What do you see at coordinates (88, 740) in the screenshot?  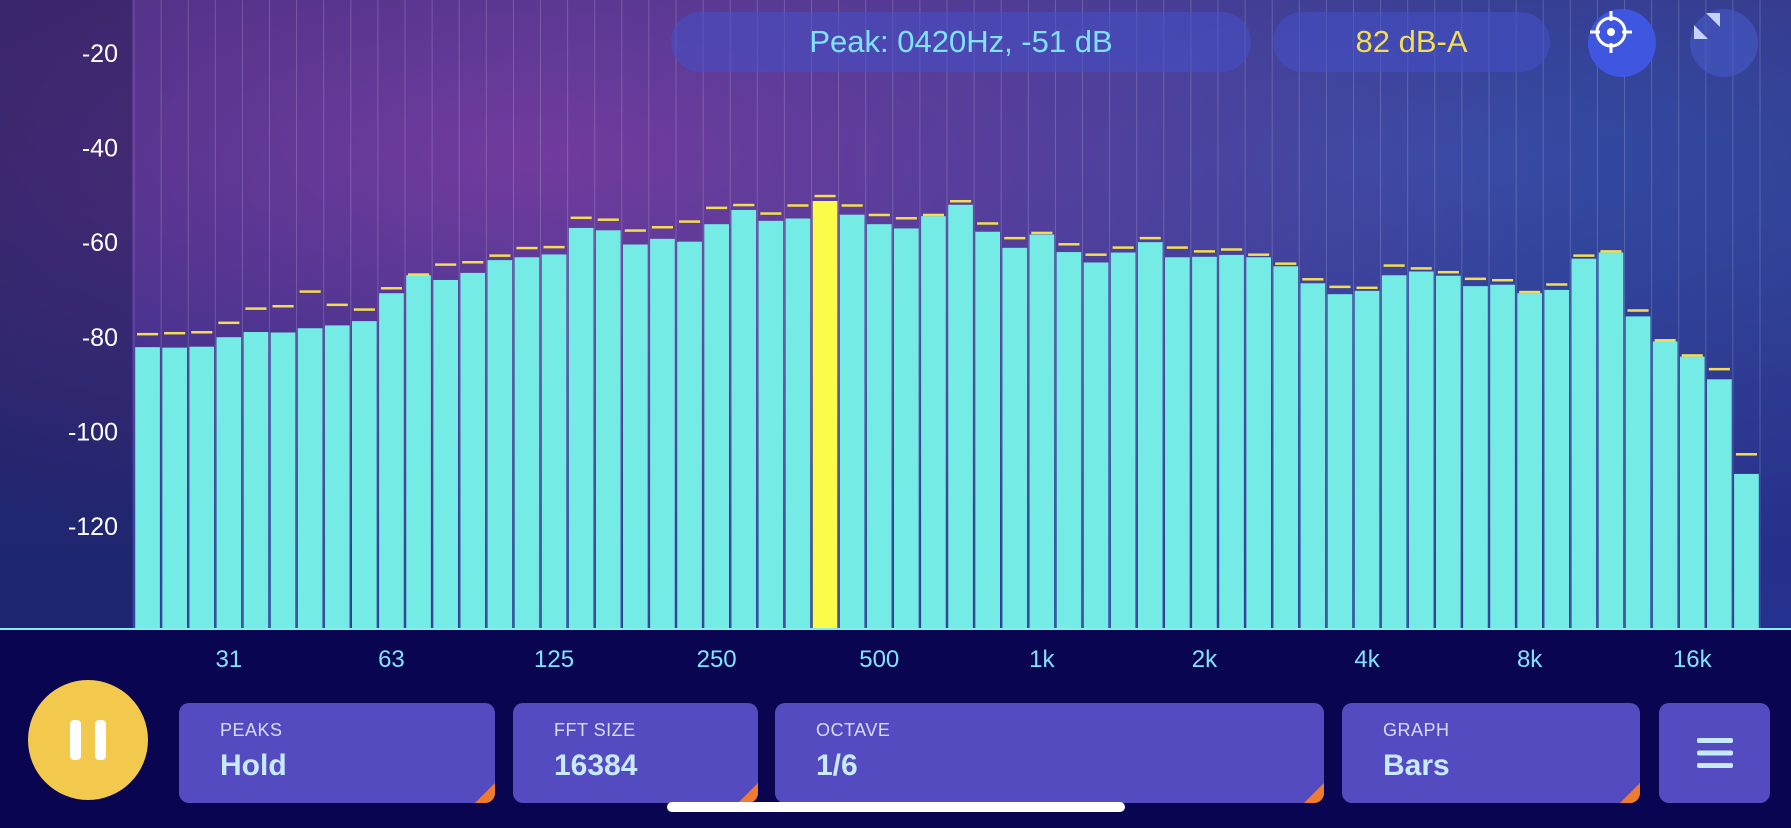 I see `pause-button` at bounding box center [88, 740].